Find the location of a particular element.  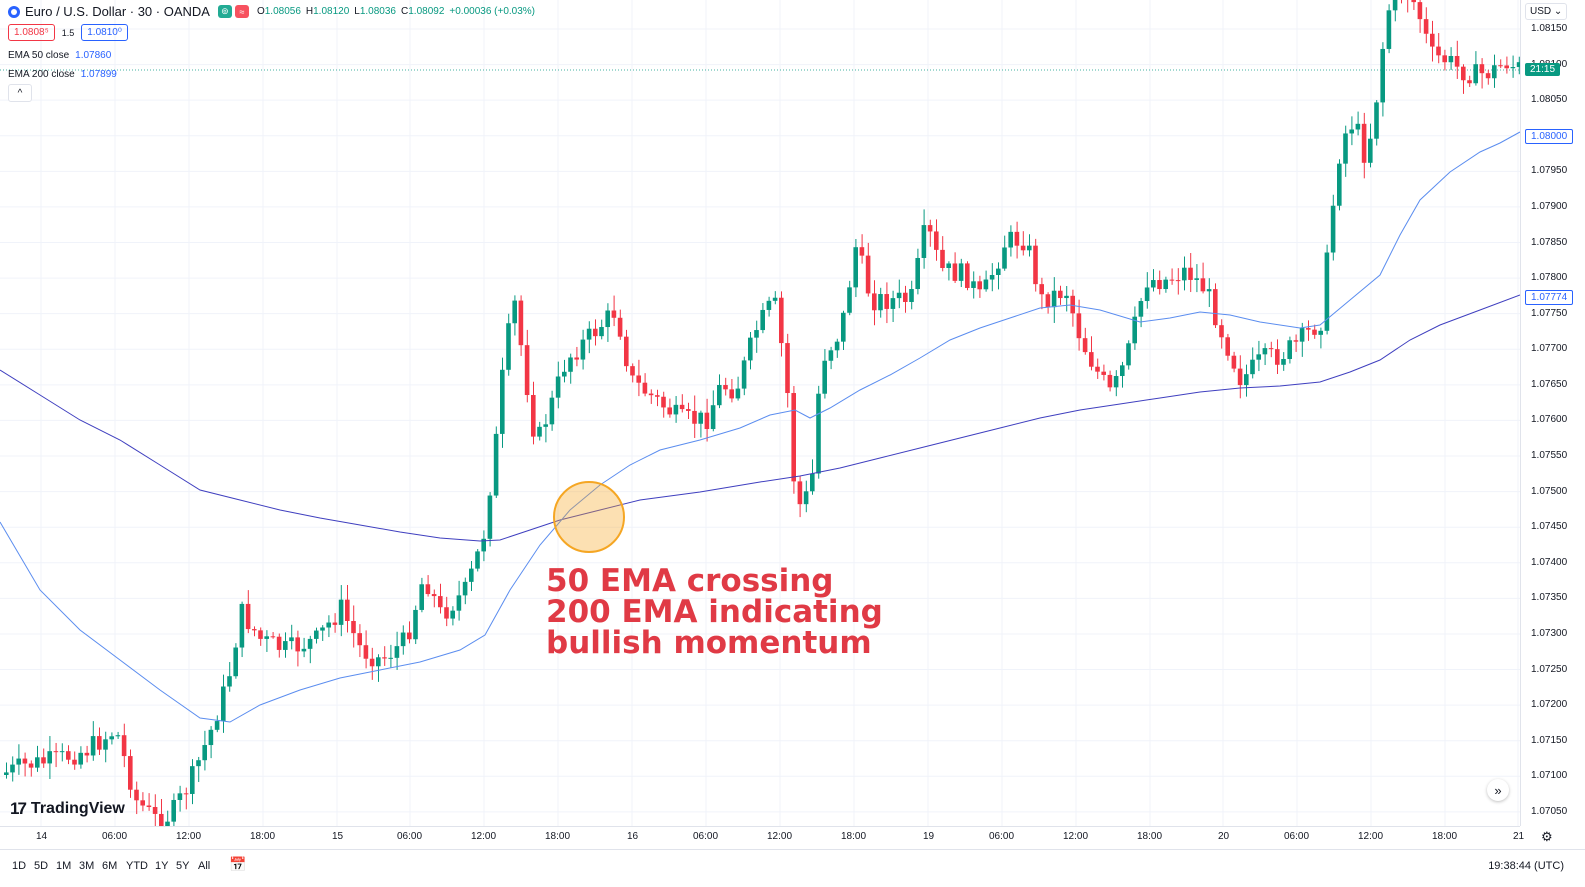

calendar-go-to-icon: 📅 is located at coordinates (238, 864).